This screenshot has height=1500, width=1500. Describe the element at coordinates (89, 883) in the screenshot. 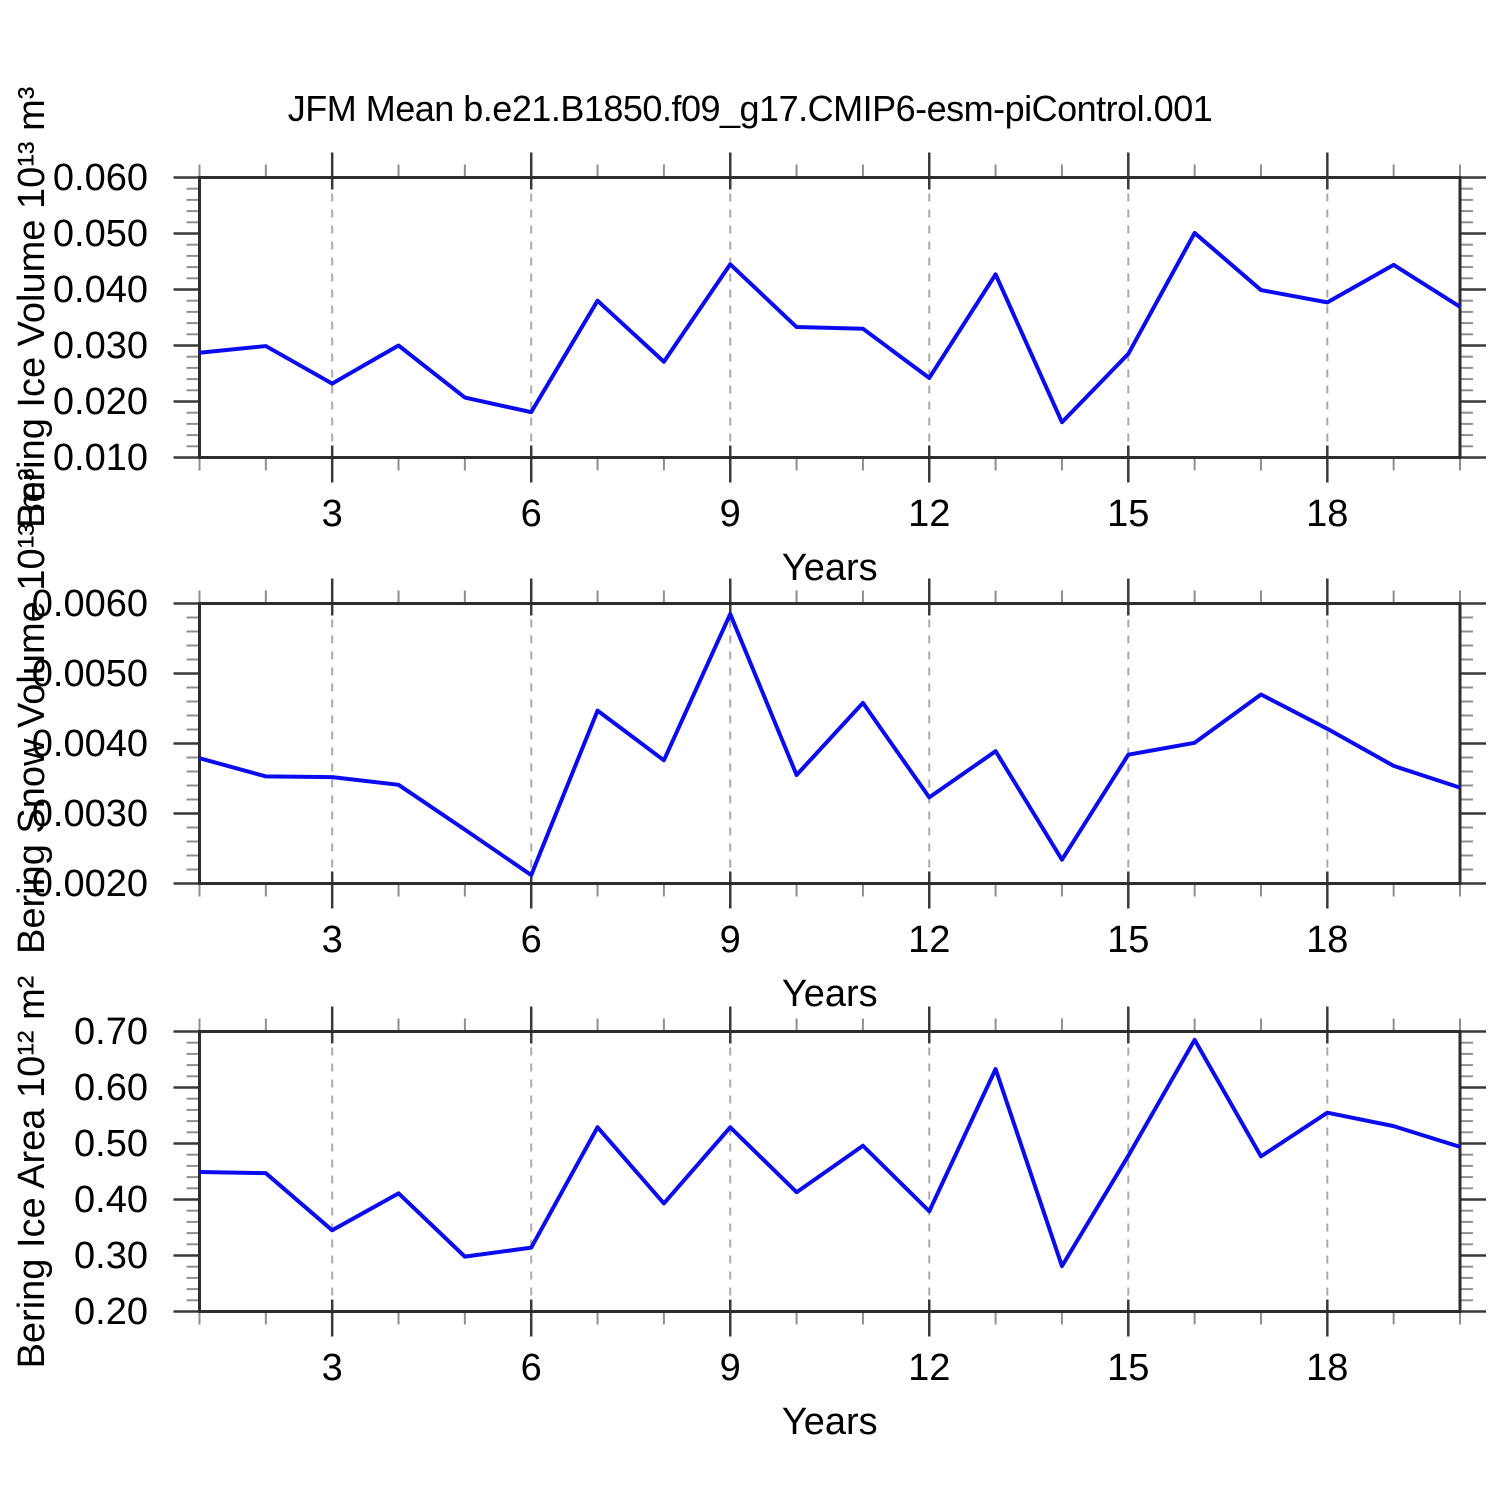

I see `y-tick-label: 0.0020` at that location.